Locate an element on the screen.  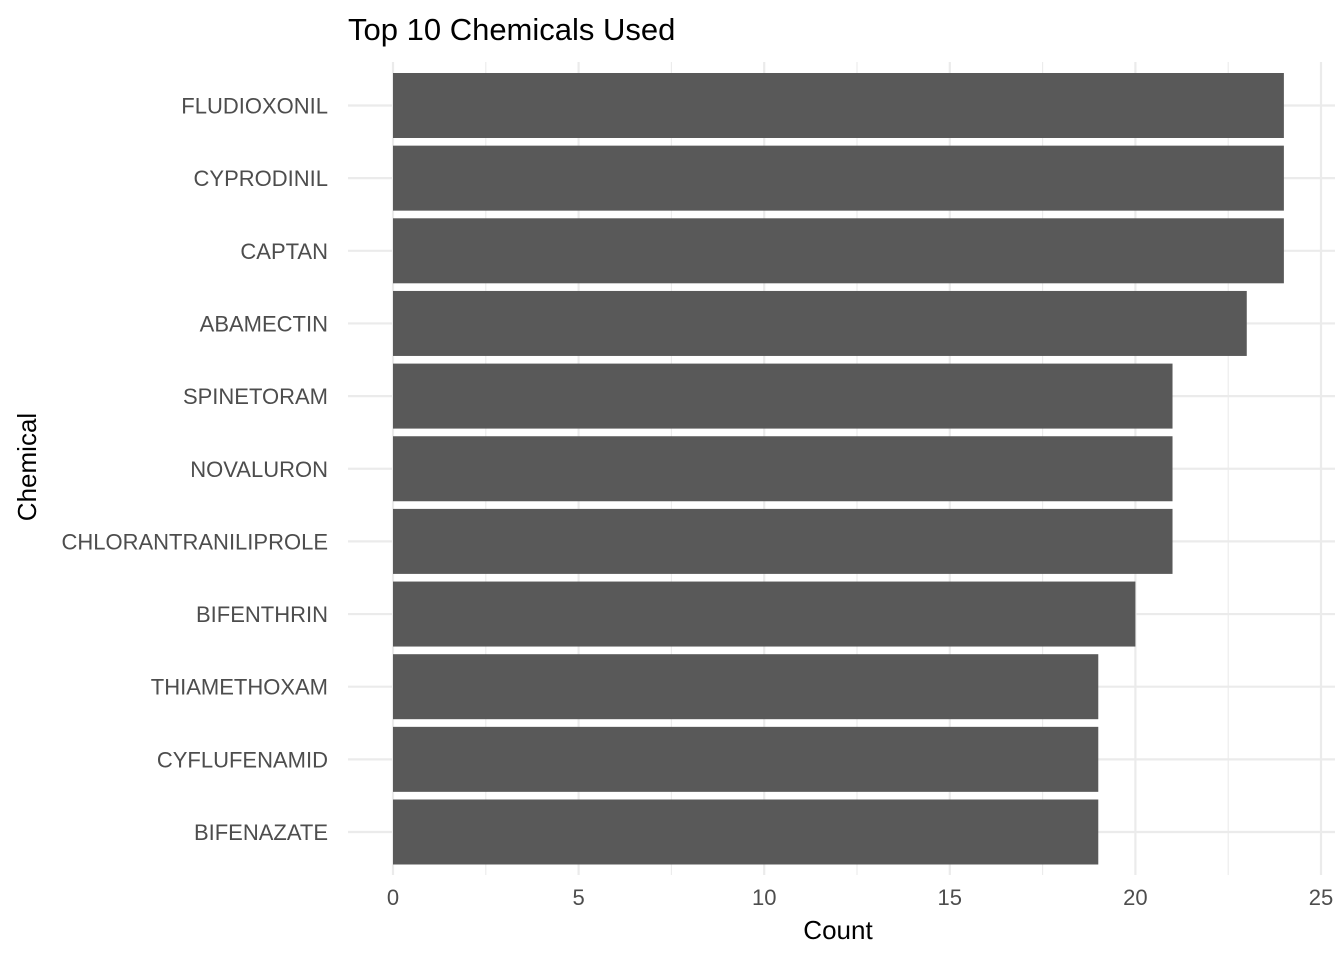
bar-abamectin is located at coordinates (820, 323).